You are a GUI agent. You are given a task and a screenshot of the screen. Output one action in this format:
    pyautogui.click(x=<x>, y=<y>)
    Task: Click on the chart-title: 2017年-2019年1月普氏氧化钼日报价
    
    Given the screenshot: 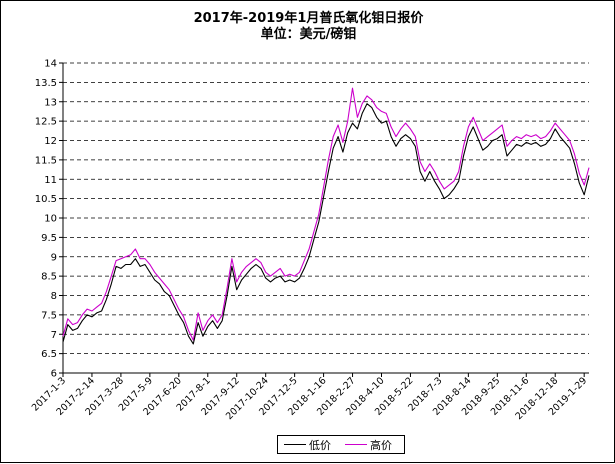 What is the action you would take?
    pyautogui.click(x=308, y=18)
    